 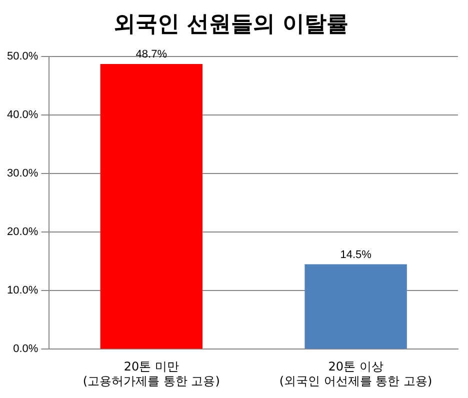 What do you see at coordinates (151, 374) in the screenshot?
I see `x-tick-label: 20톤 미만 (고용허가제를 통한 고용)` at bounding box center [151, 374].